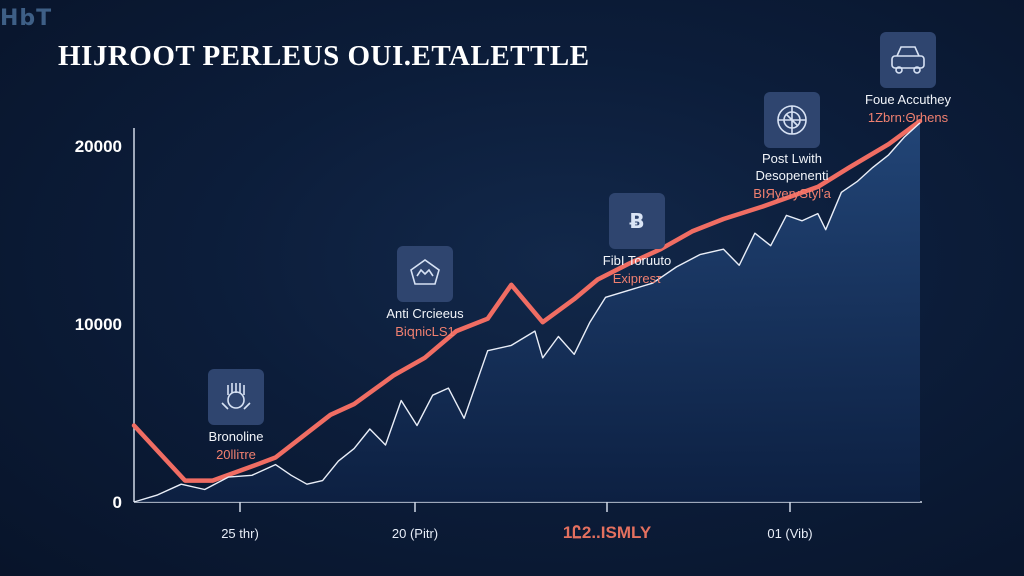 This screenshot has height=576, width=1024. What do you see at coordinates (324, 56) in the screenshot?
I see `chart-title: HIJROOT PERLEUS OUI.ETALETTLE` at bounding box center [324, 56].